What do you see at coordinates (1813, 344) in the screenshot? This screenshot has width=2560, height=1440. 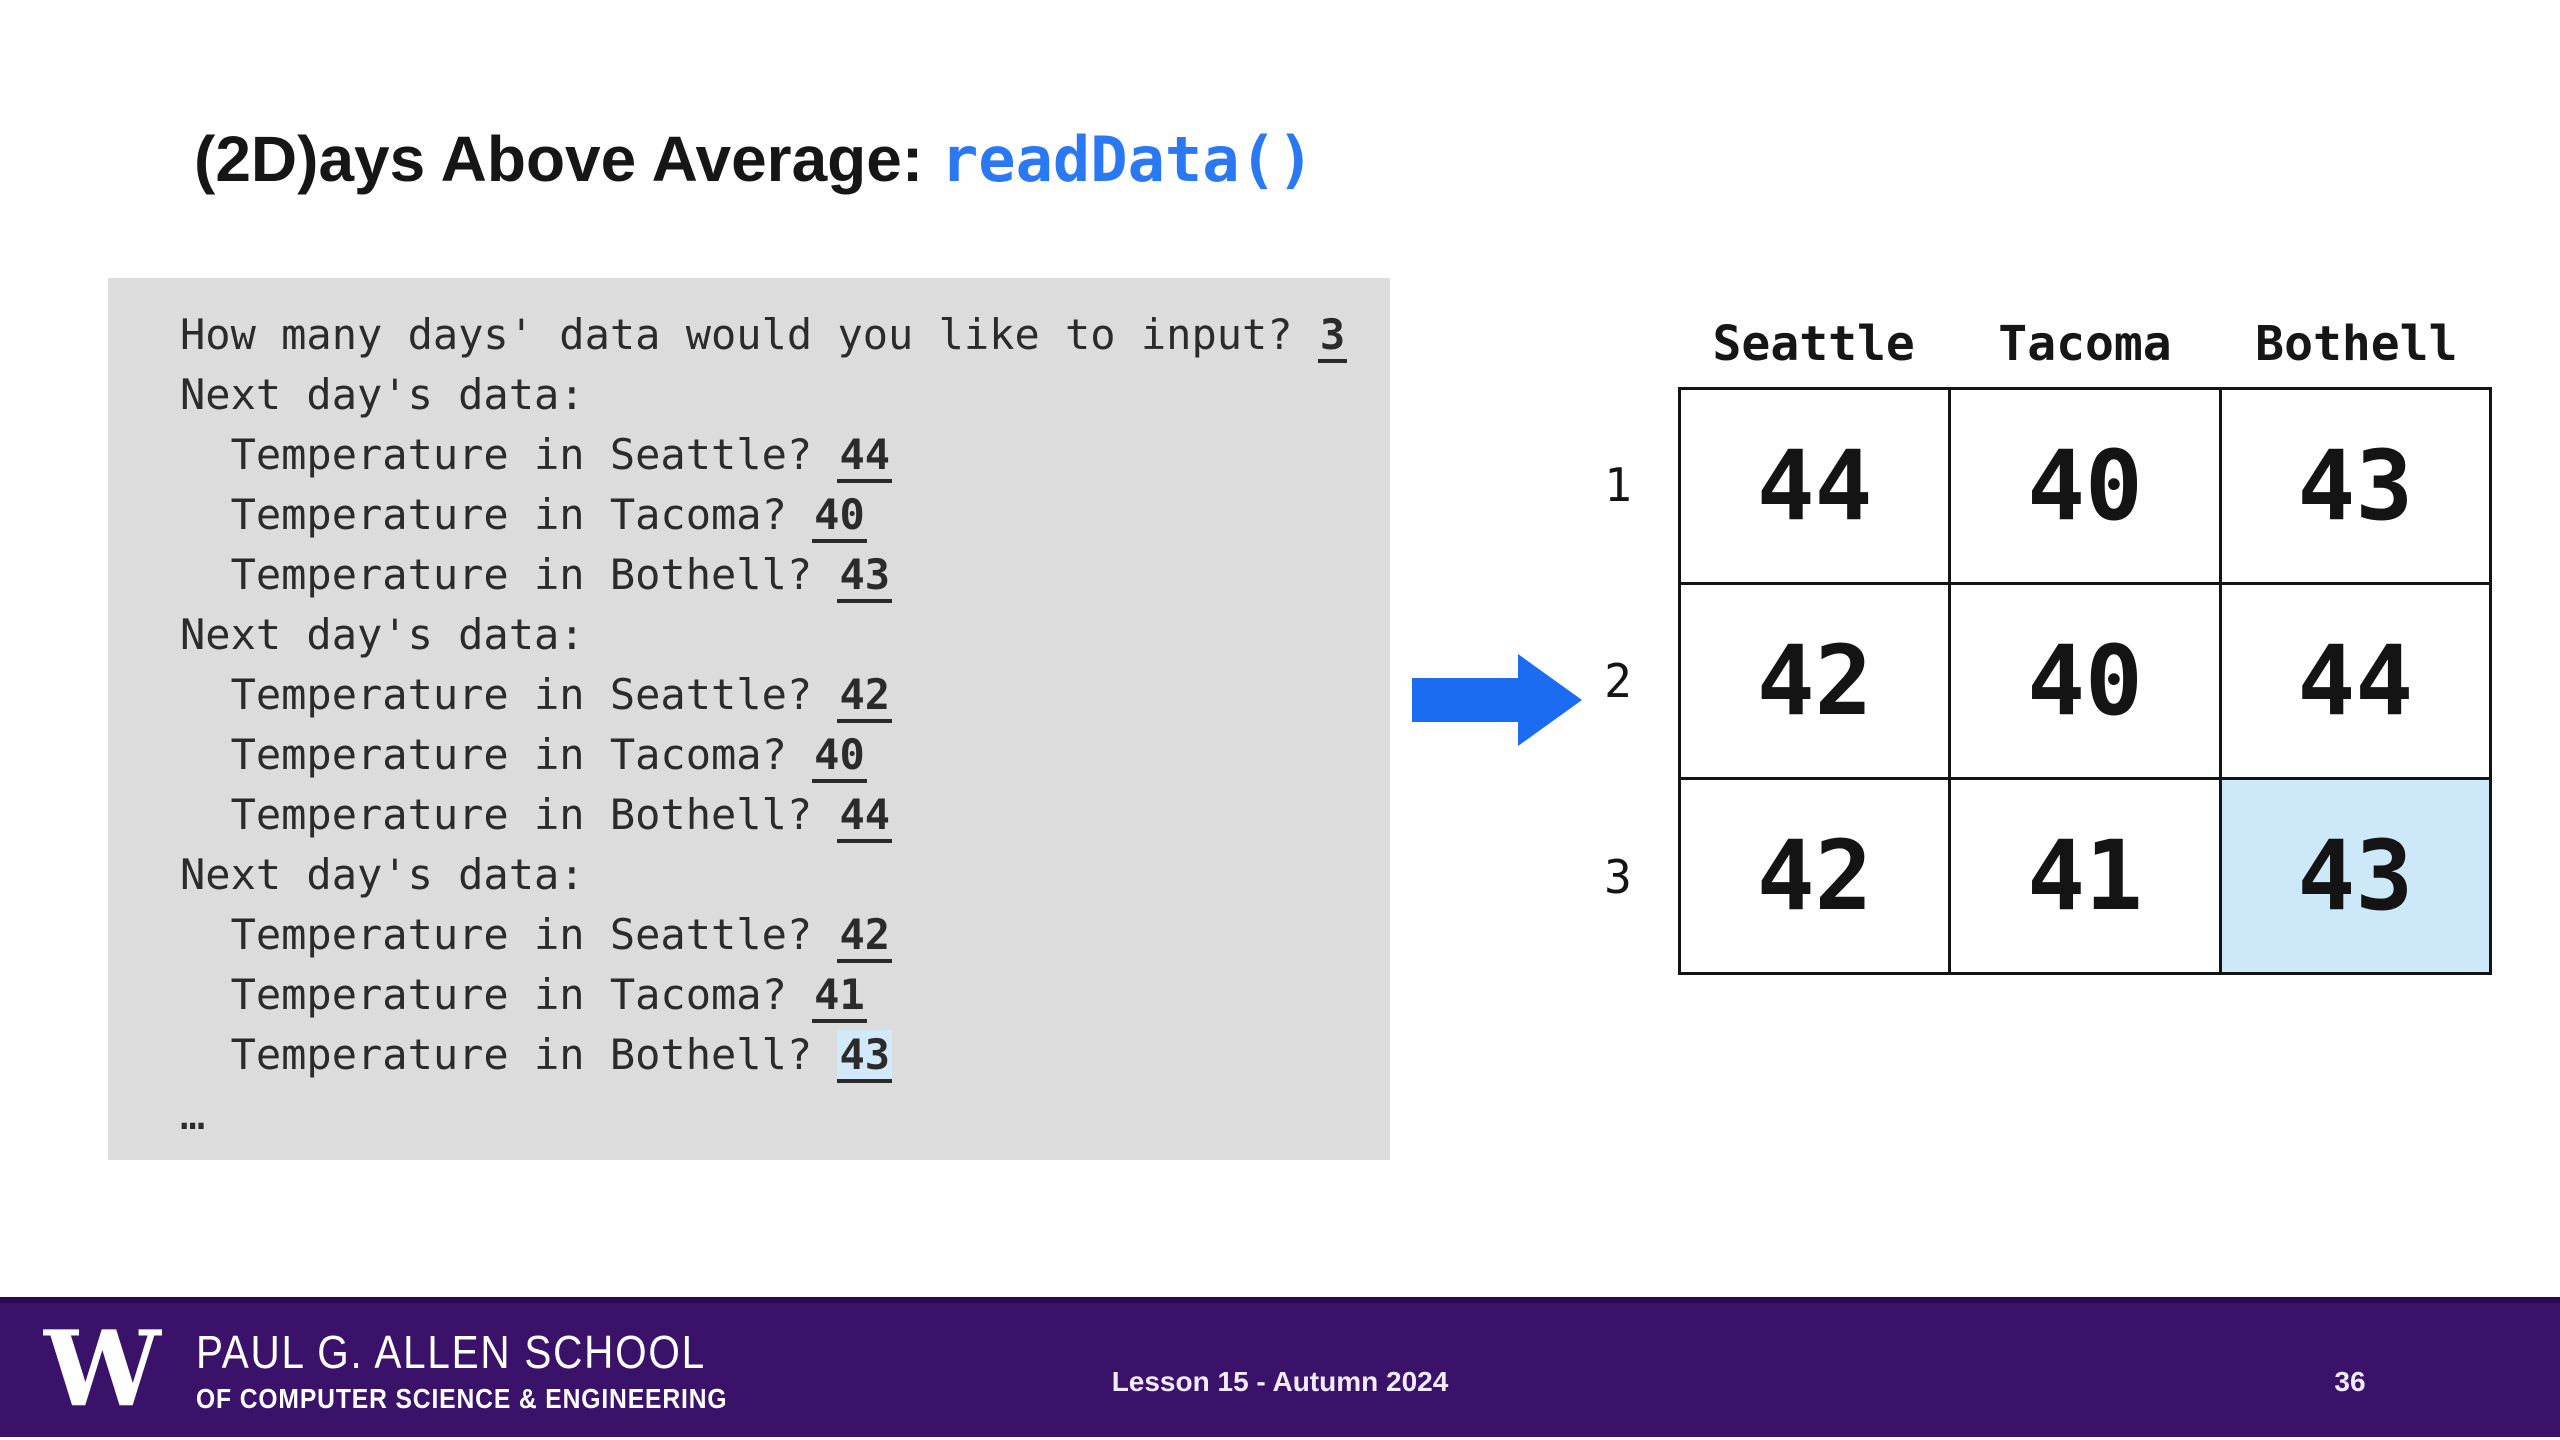 I see `column-header: Seattle` at bounding box center [1813, 344].